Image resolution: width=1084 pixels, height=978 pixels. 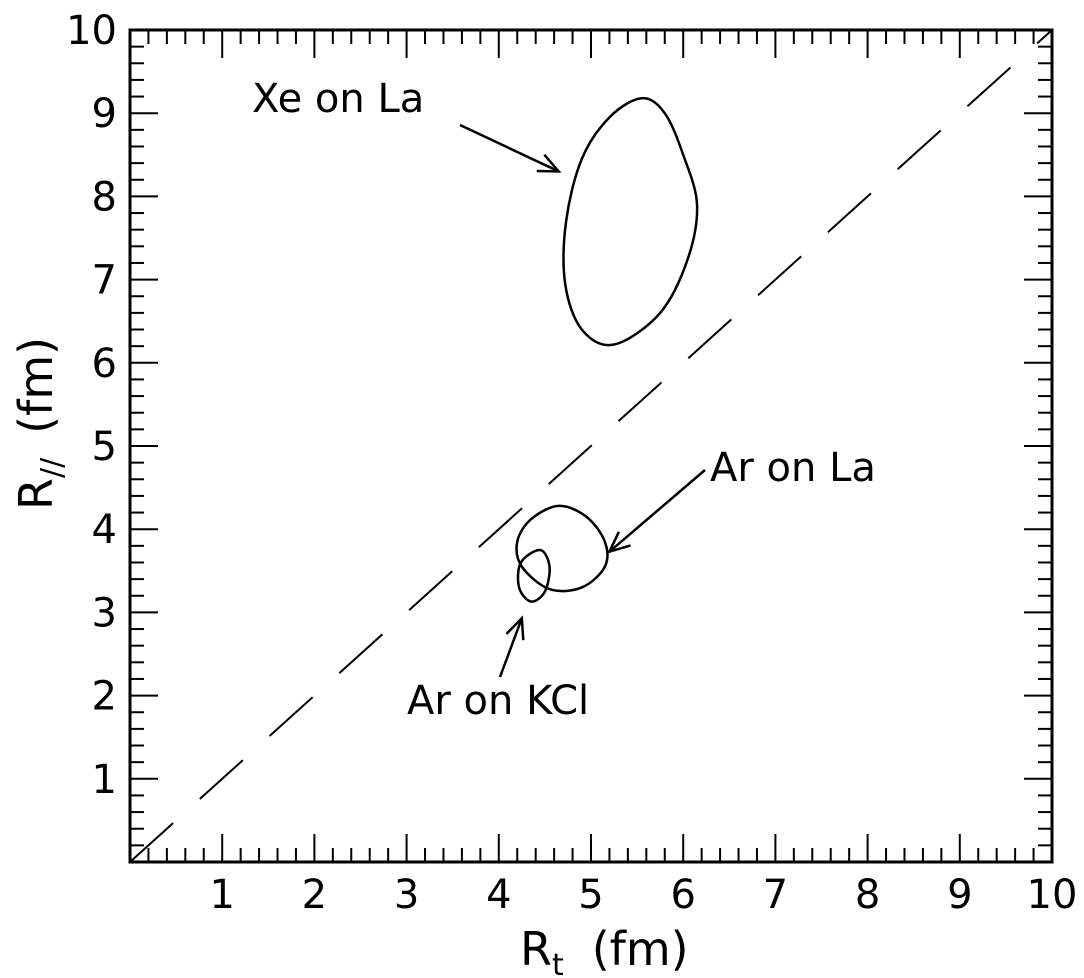 What do you see at coordinates (36, 494) in the screenshot?
I see `y-axis-label-main: R` at bounding box center [36, 494].